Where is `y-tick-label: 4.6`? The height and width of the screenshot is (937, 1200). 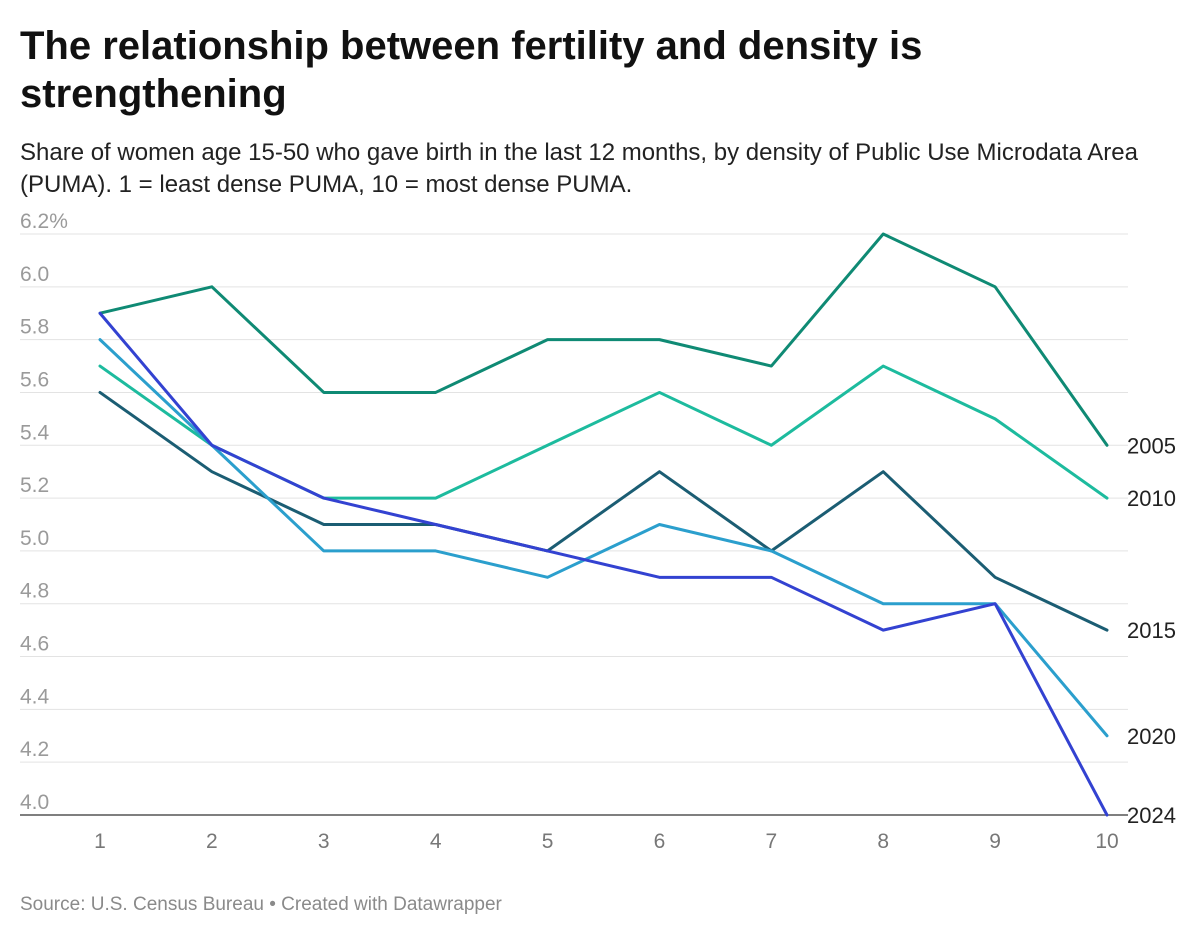
y-tick-label: 4.6 is located at coordinates (34, 644).